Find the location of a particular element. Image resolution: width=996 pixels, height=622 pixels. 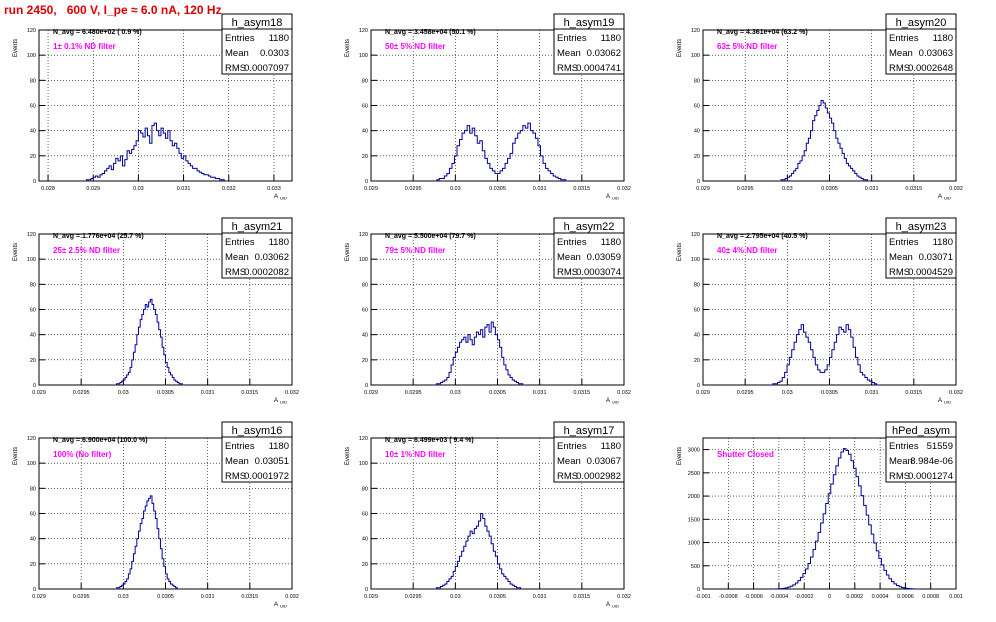

navg-label: N_avg = 4.361e+04 (63.2 %) is located at coordinates (762, 32).